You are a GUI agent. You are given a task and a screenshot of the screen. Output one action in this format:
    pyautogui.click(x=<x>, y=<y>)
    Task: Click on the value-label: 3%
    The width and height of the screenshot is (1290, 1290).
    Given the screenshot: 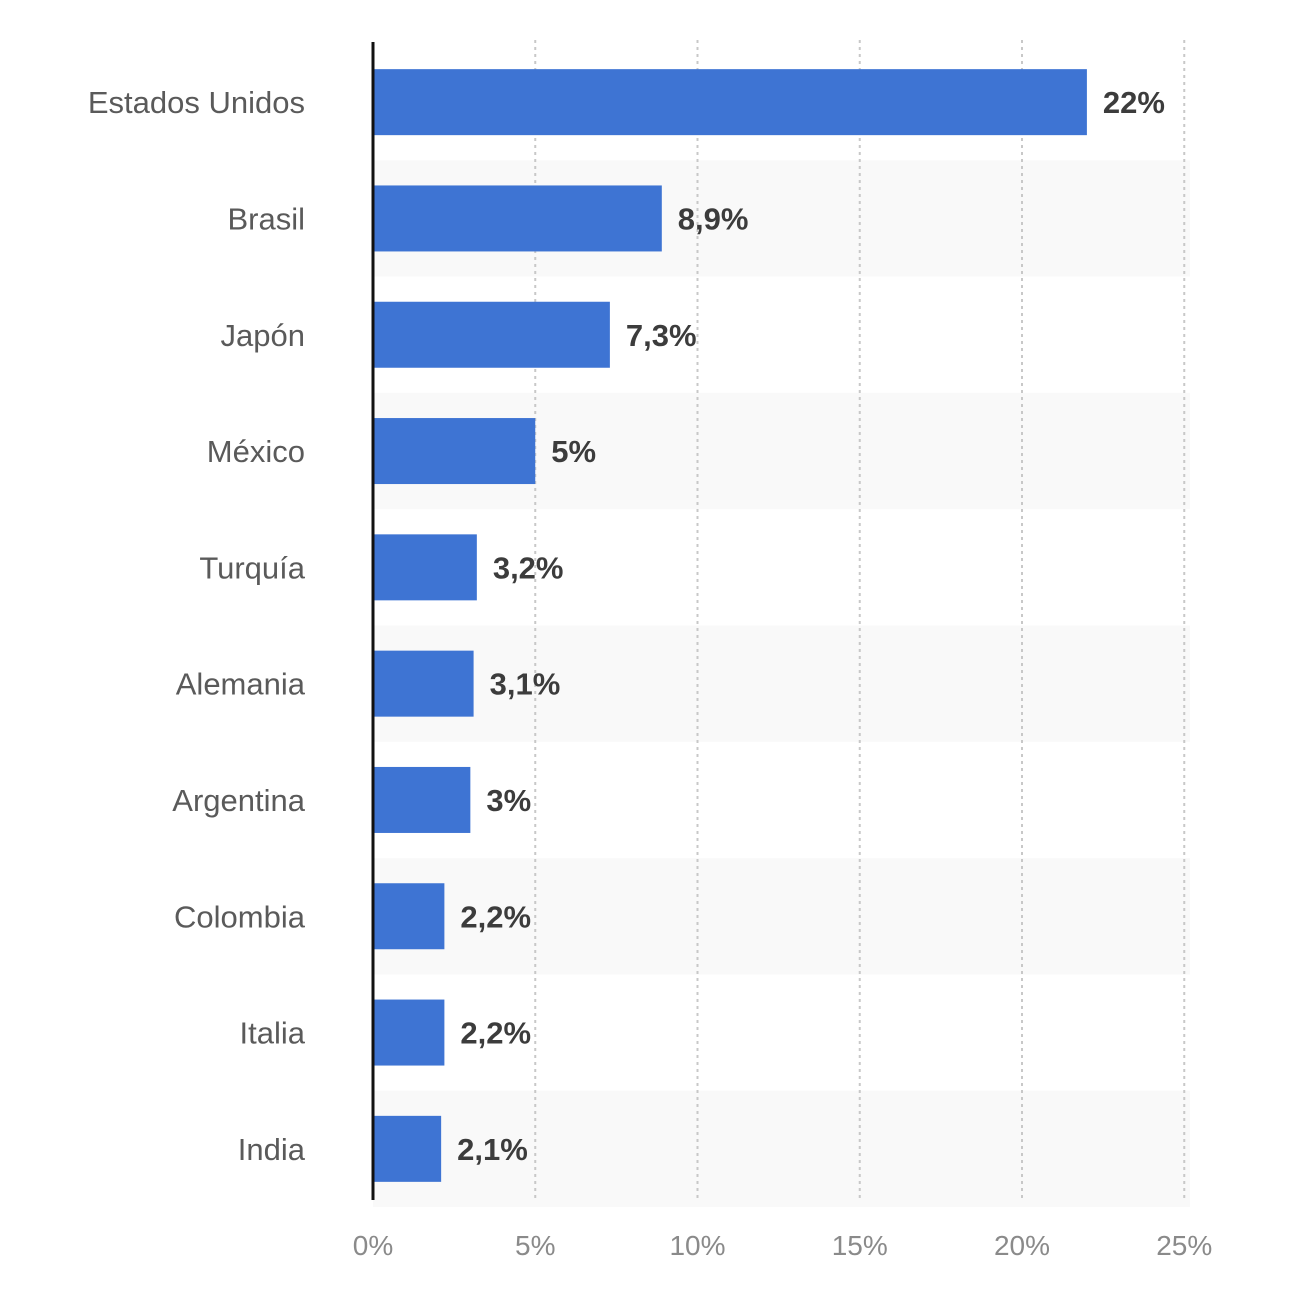 What is the action you would take?
    pyautogui.click(x=508, y=800)
    